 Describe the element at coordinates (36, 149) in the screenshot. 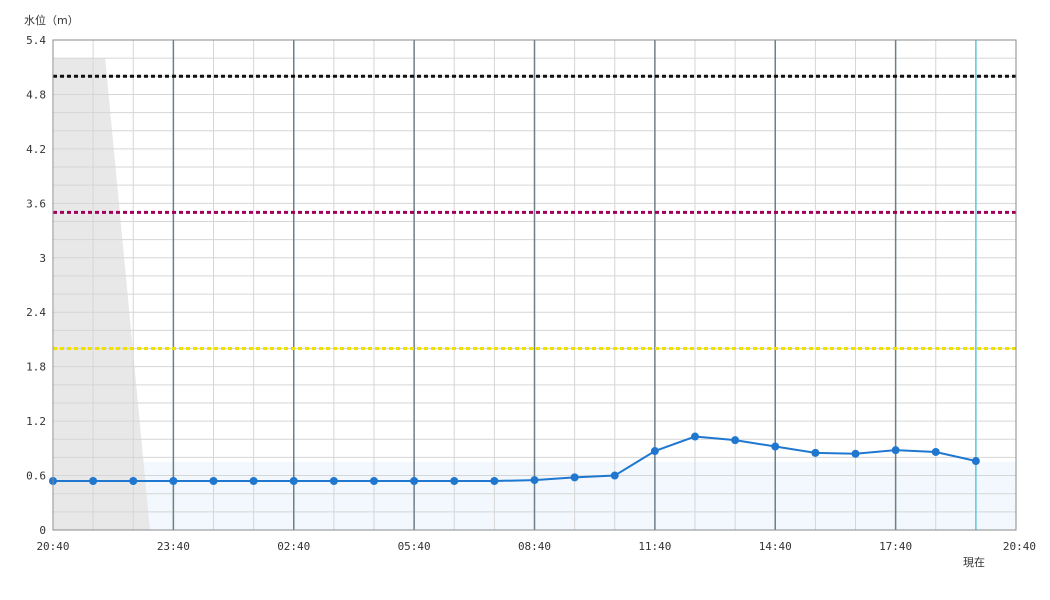

I see `y-tick-label: 4.2` at that location.